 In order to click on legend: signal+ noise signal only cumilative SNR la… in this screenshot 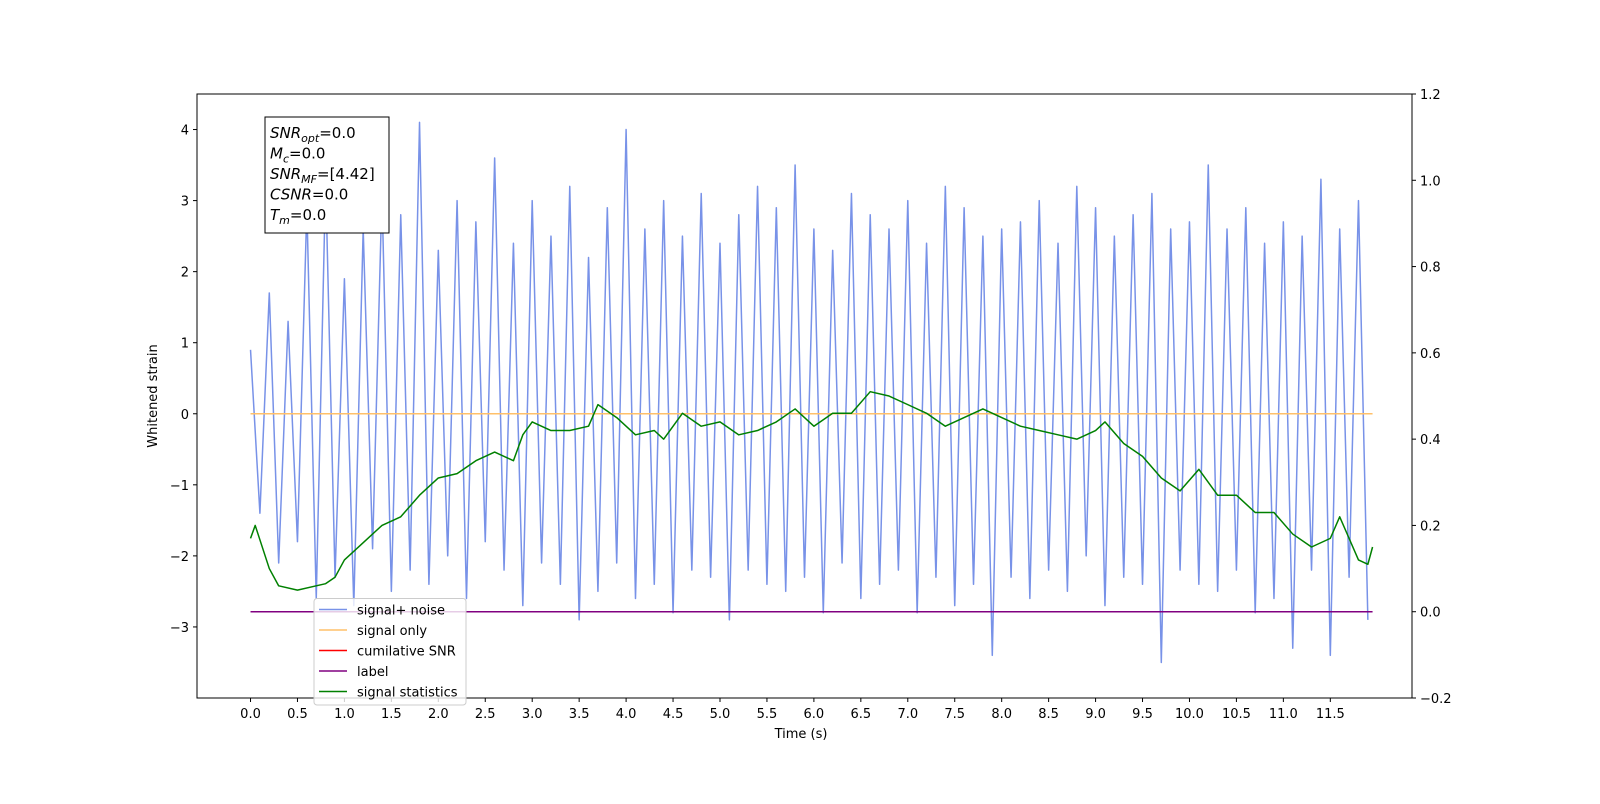, I will do `click(390, 652)`.